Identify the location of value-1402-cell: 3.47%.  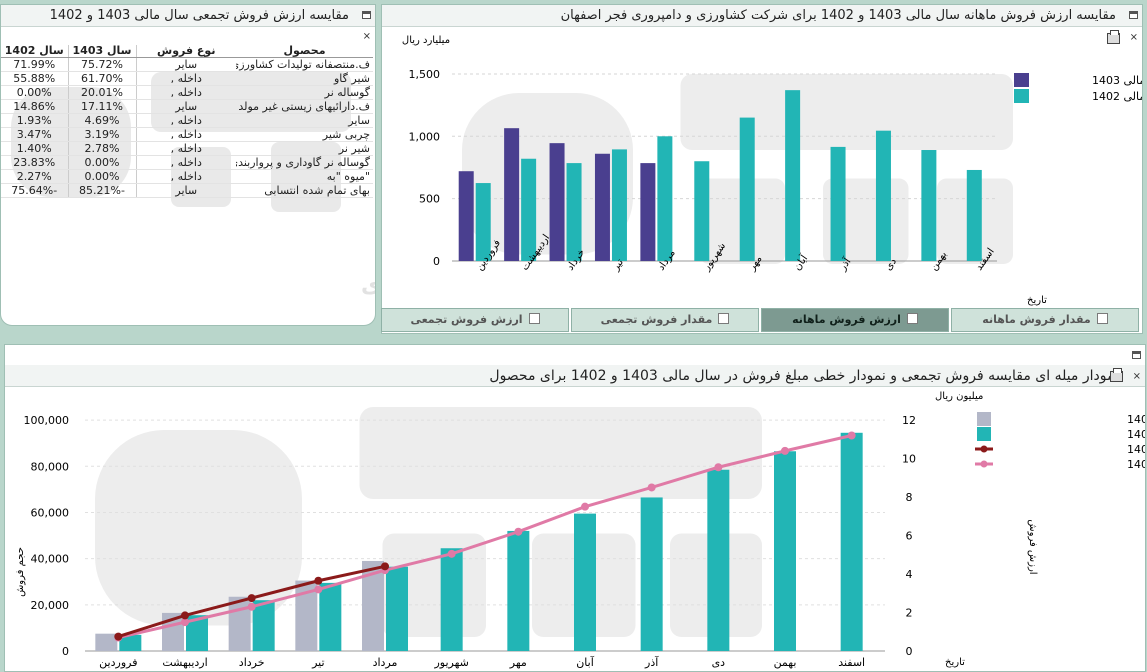
(35, 134).